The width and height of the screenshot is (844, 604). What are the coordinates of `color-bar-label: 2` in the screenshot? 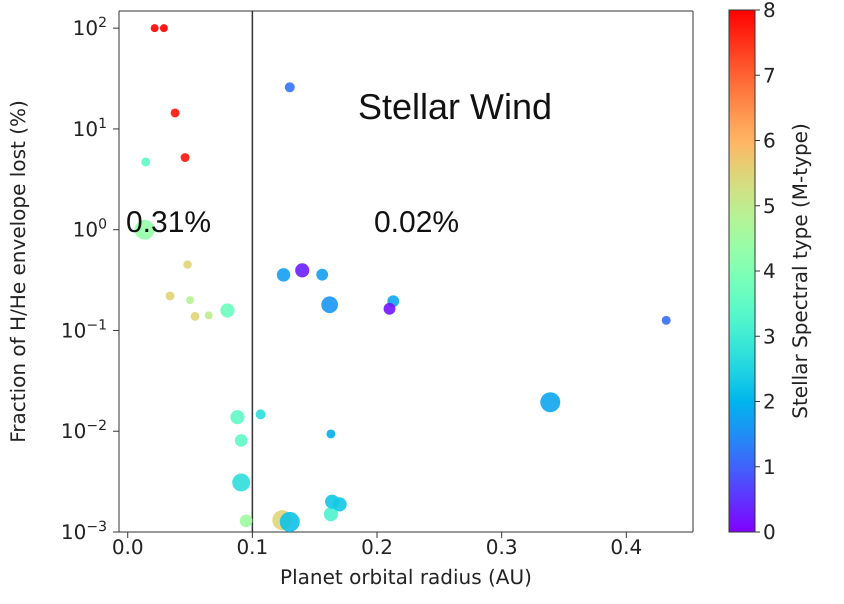 It's located at (769, 402).